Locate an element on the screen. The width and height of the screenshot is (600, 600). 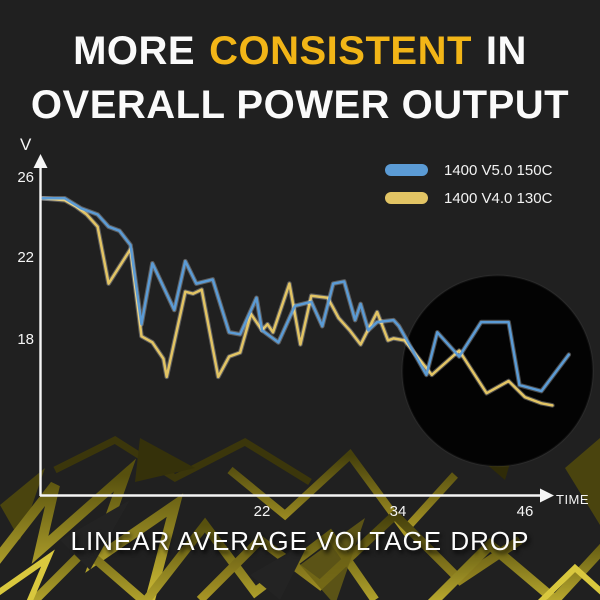
title-word-in: IN is located at coordinates (506, 51).